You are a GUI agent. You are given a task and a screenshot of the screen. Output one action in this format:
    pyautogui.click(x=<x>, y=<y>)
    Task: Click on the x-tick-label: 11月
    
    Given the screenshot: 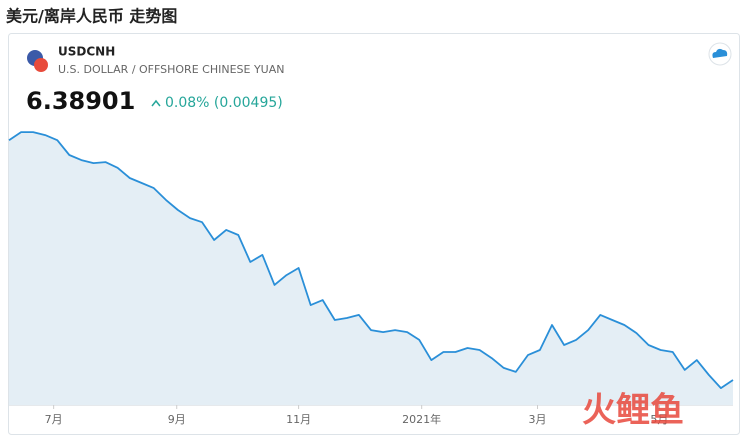 What is the action you would take?
    pyautogui.click(x=298, y=419)
    